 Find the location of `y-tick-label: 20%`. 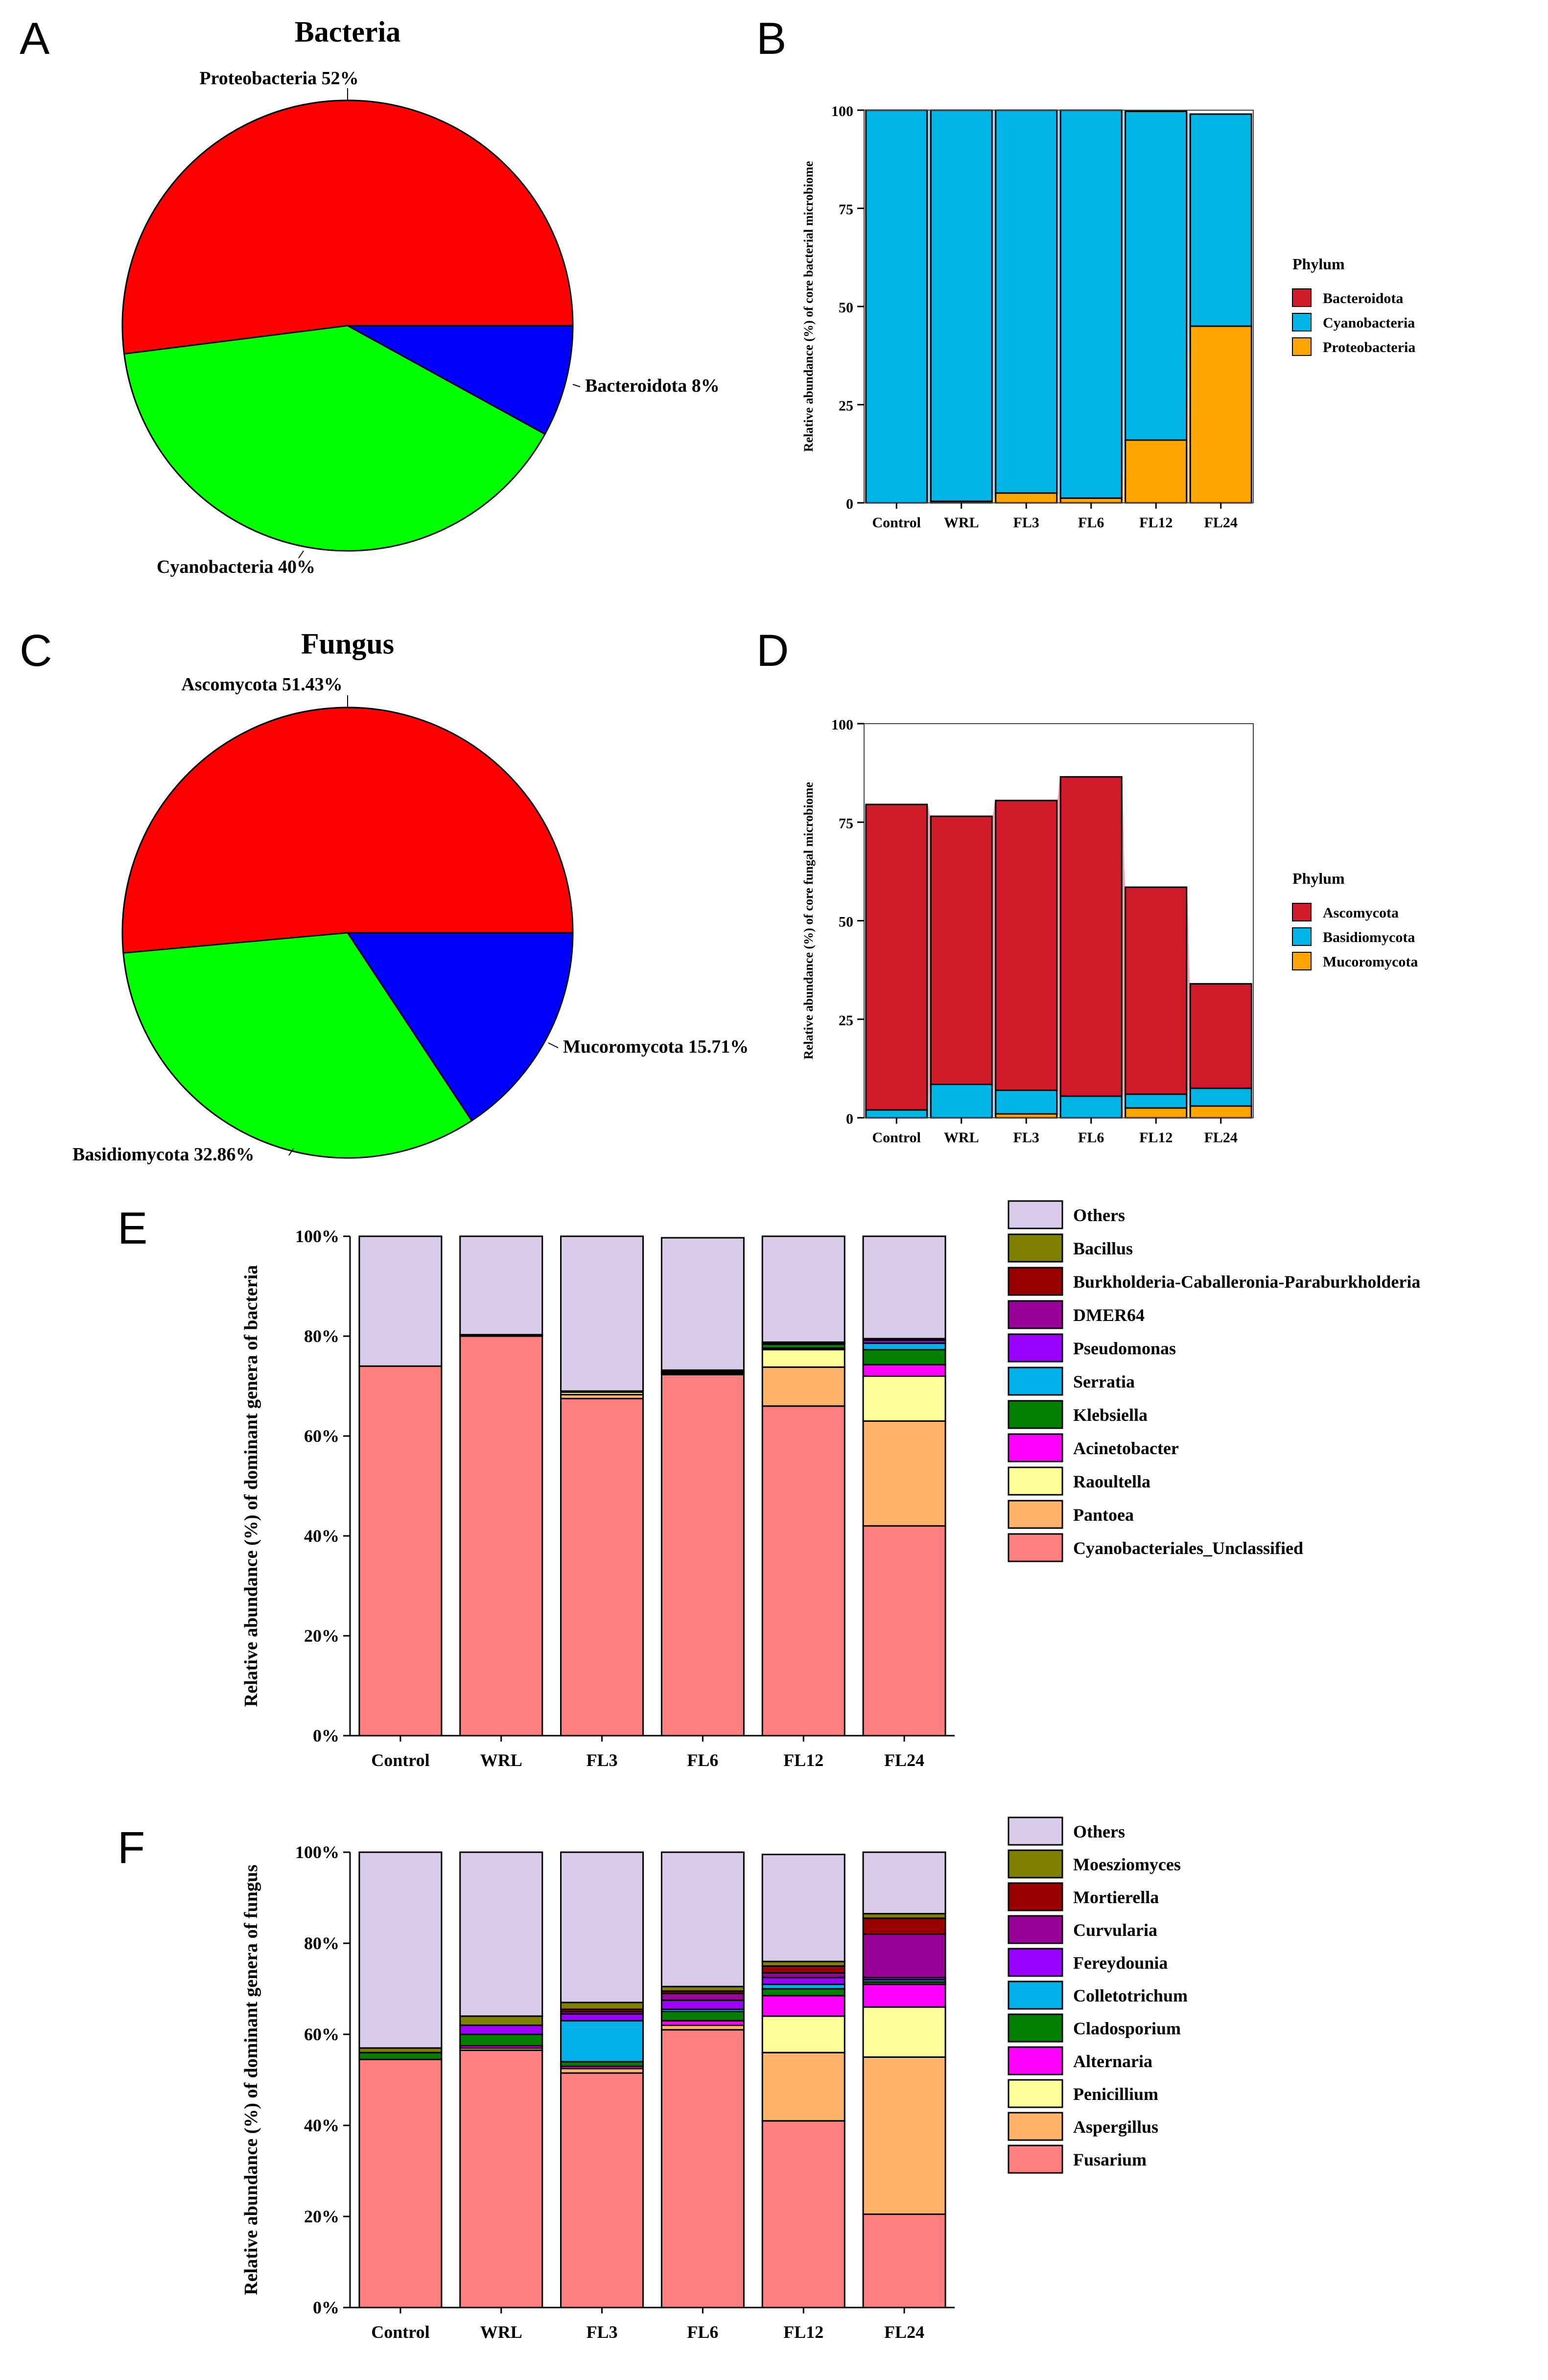

y-tick-label: 20% is located at coordinates (321, 2216).